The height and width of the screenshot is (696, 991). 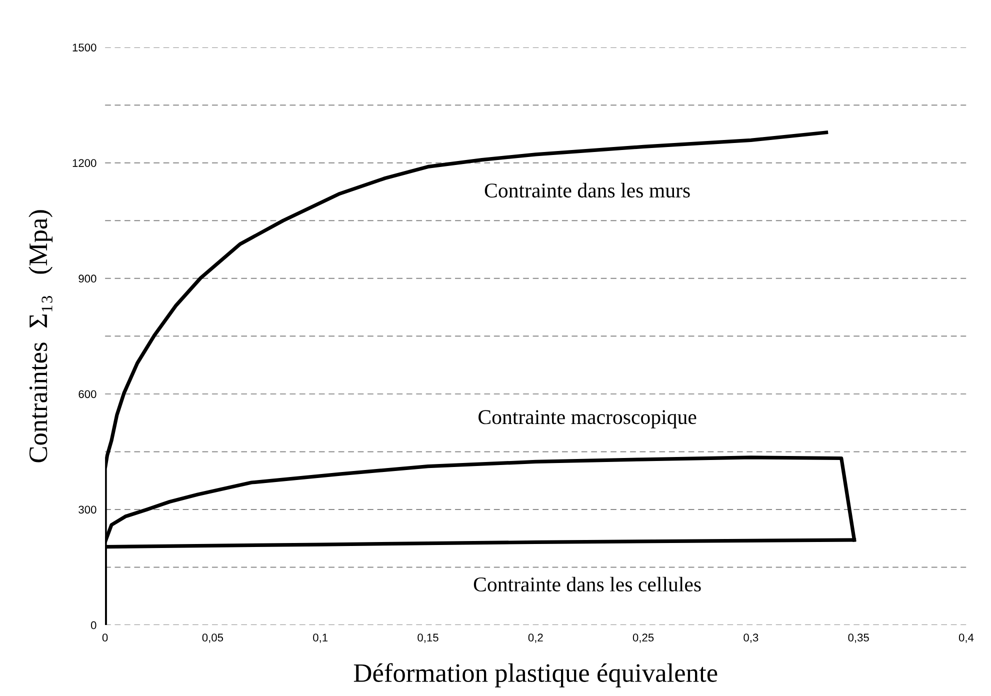 What do you see at coordinates (213, 638) in the screenshot?
I see `x-tick-label: 0,05` at bounding box center [213, 638].